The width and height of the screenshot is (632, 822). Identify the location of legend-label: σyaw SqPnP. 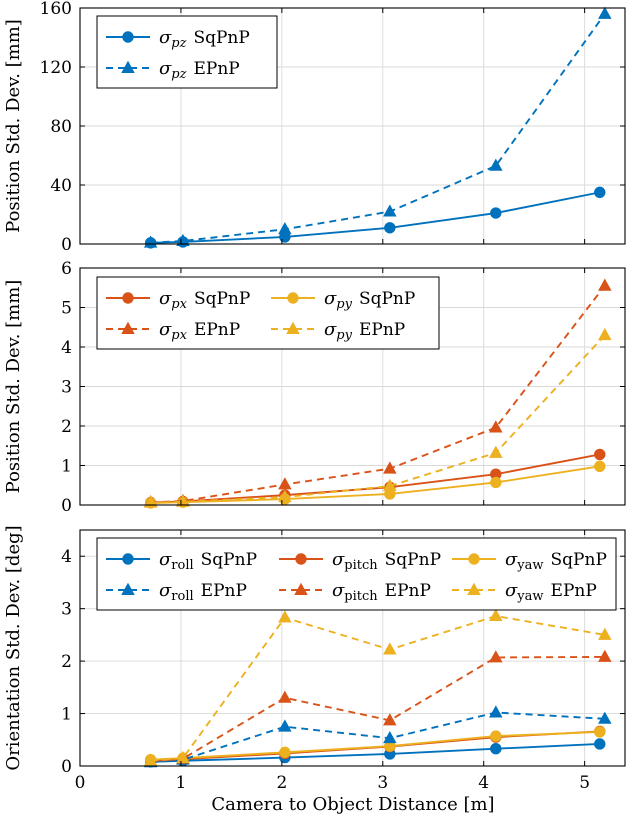
(556, 561).